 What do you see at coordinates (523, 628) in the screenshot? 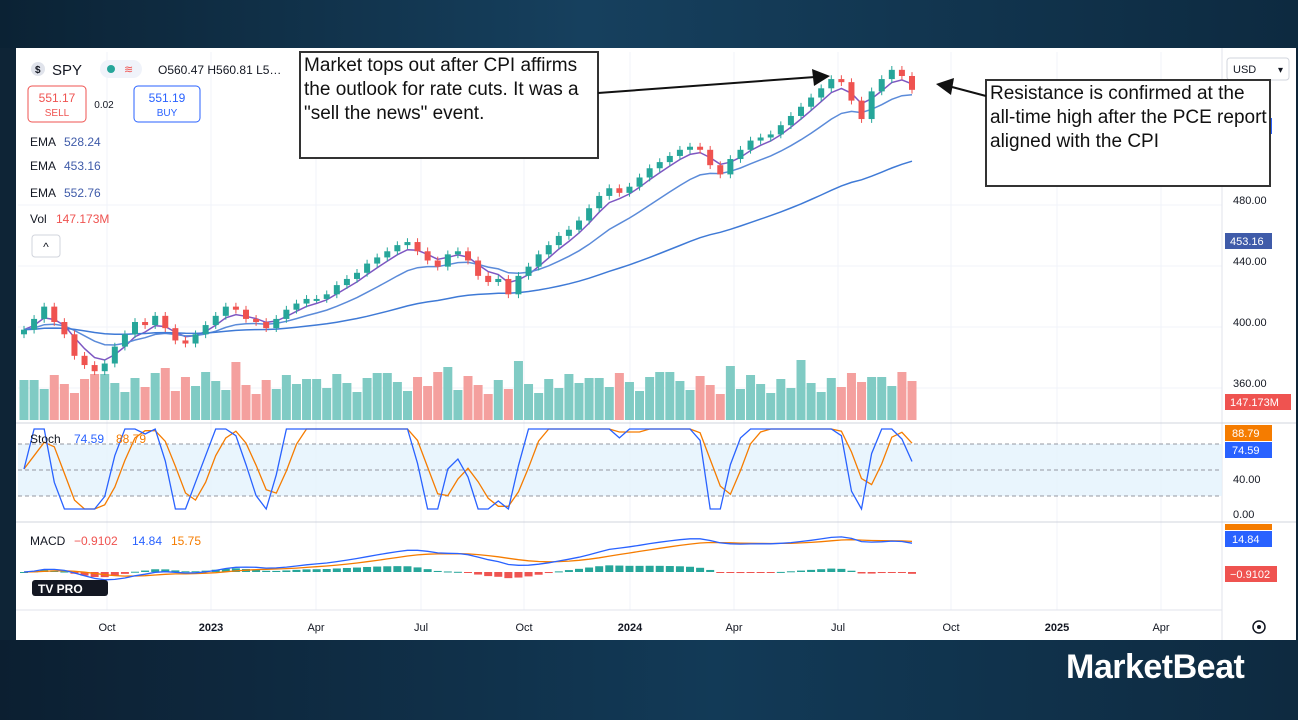
I see `x-tick-label: Oct` at bounding box center [523, 628].